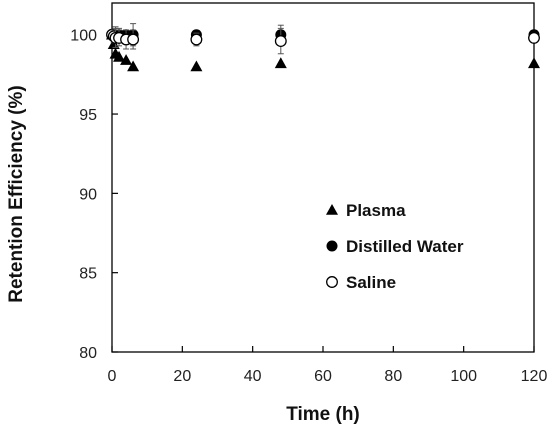 Image resolution: width=550 pixels, height=436 pixels. What do you see at coordinates (371, 282) in the screenshot?
I see `legend-label-saline: Saline` at bounding box center [371, 282].